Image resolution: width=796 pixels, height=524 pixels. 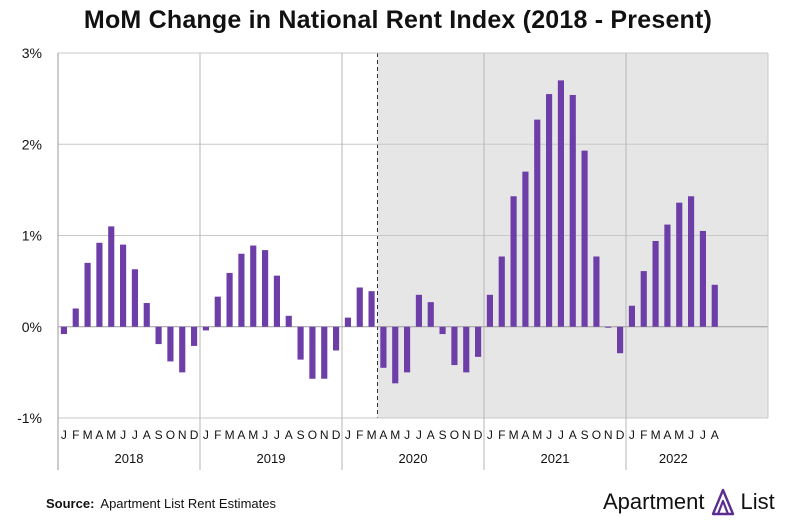 What do you see at coordinates (188, 503) in the screenshot?
I see `source-text: Apartment List Rent Estimates` at bounding box center [188, 503].